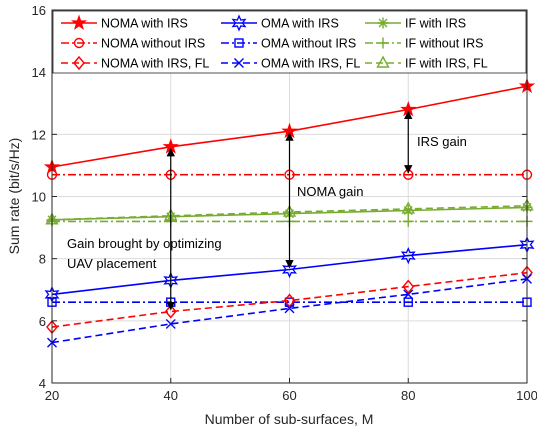 Image resolution: width=537 pixels, height=434 pixels. I want to click on legend-item-3: IF with IRS, so click(415, 24).